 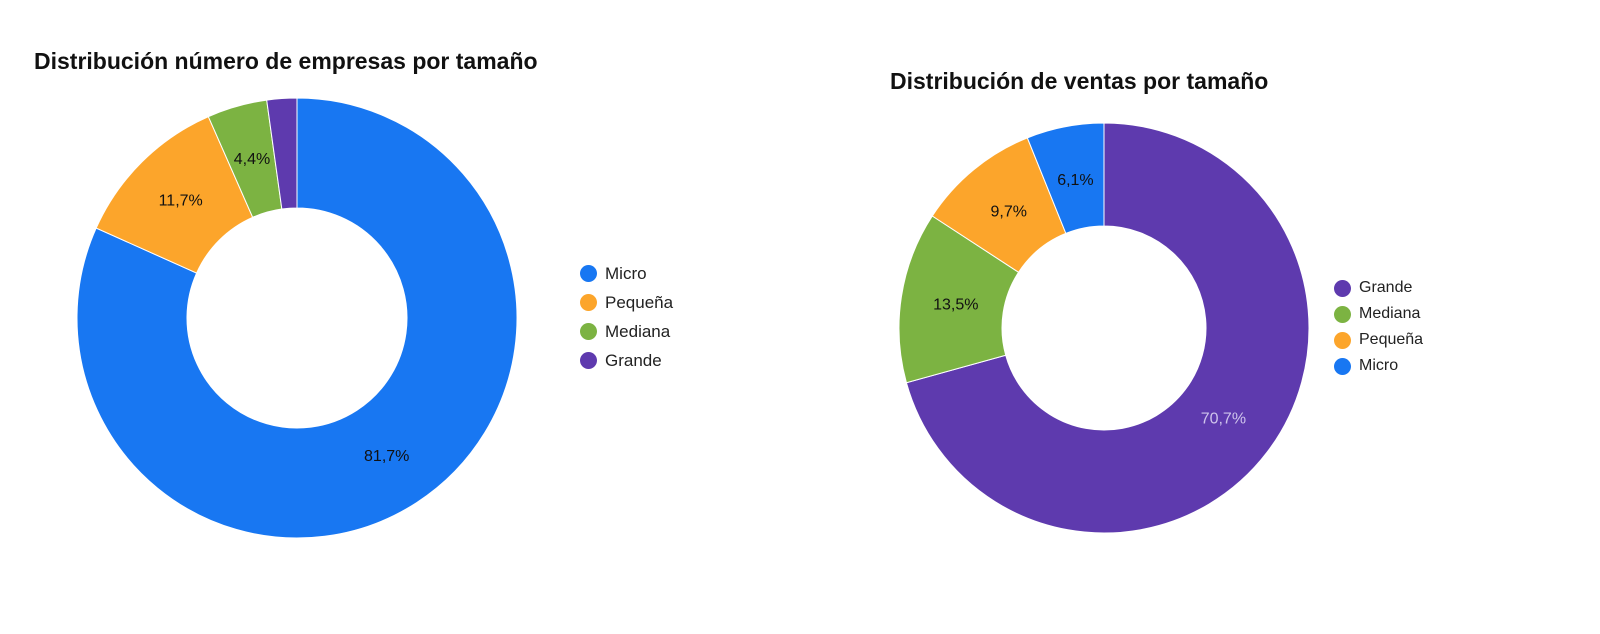 I want to click on slice-data-label: 13,5%, so click(x=955, y=305).